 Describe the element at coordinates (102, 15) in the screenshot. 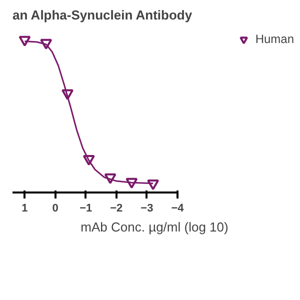

I see `chart-title: an Alpha-Synuclein Antibody` at that location.